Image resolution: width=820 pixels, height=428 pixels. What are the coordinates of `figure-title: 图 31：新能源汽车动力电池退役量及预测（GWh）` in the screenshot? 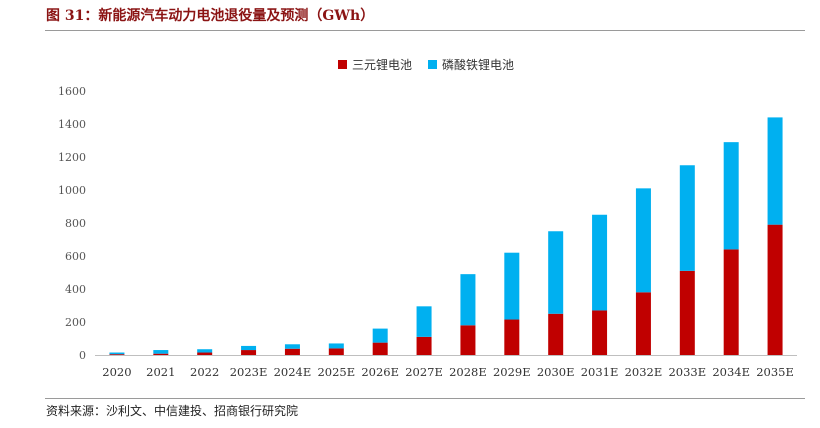 It's located at (210, 16).